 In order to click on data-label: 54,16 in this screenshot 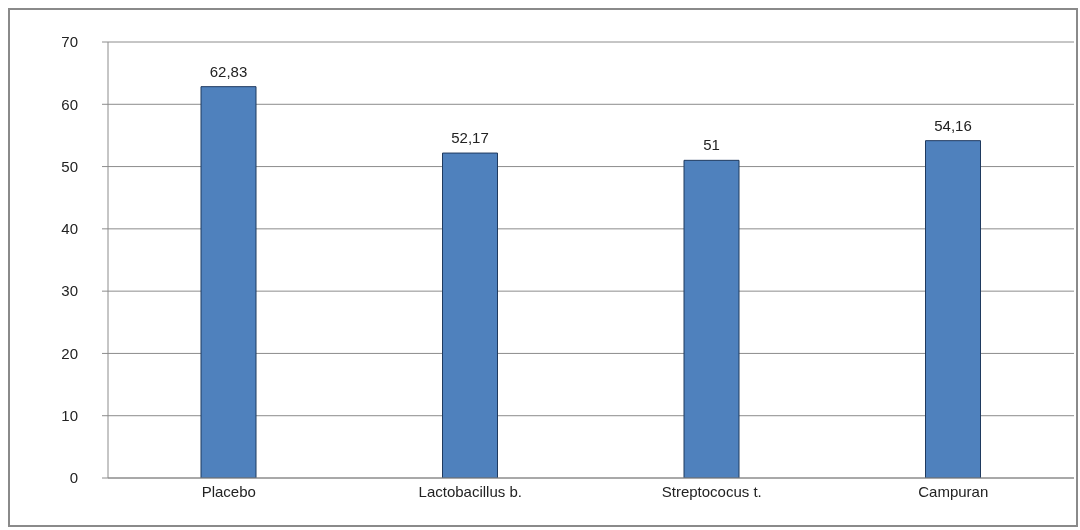, I will do `click(953, 125)`.